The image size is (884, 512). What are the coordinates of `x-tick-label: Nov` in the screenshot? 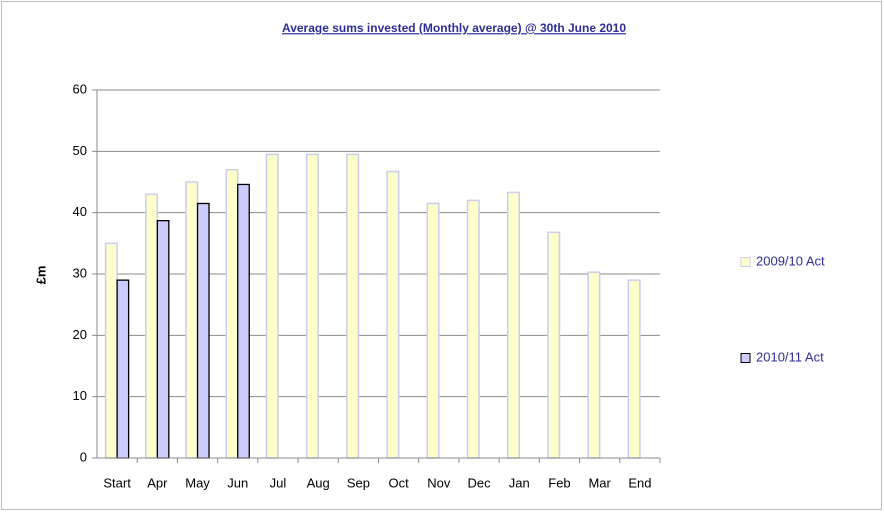 It's located at (439, 482).